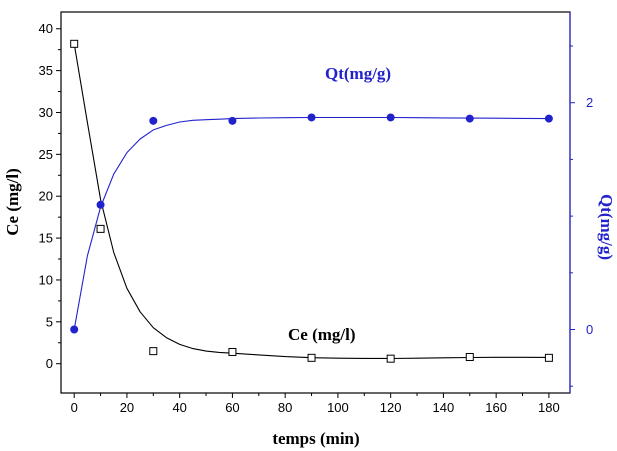  Describe the element at coordinates (179, 407) in the screenshot. I see `x-tick-label: 40` at that location.